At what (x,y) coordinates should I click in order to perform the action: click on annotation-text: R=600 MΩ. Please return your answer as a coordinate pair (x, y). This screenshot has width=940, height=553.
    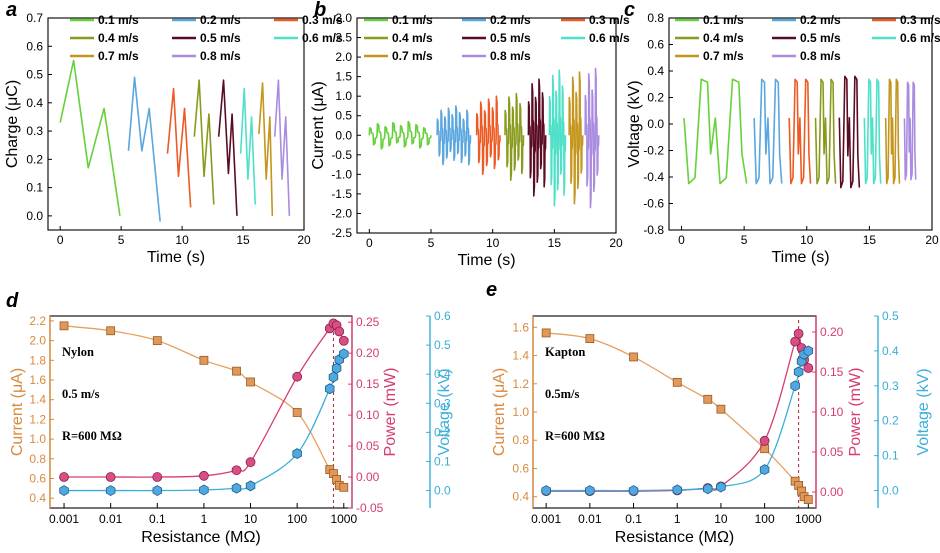
    Looking at the image, I should click on (575, 436).